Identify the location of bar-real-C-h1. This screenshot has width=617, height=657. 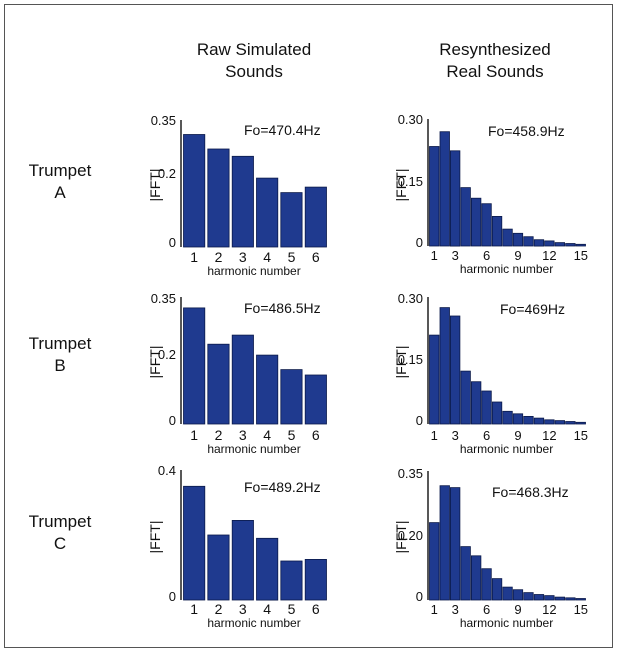
(434, 561).